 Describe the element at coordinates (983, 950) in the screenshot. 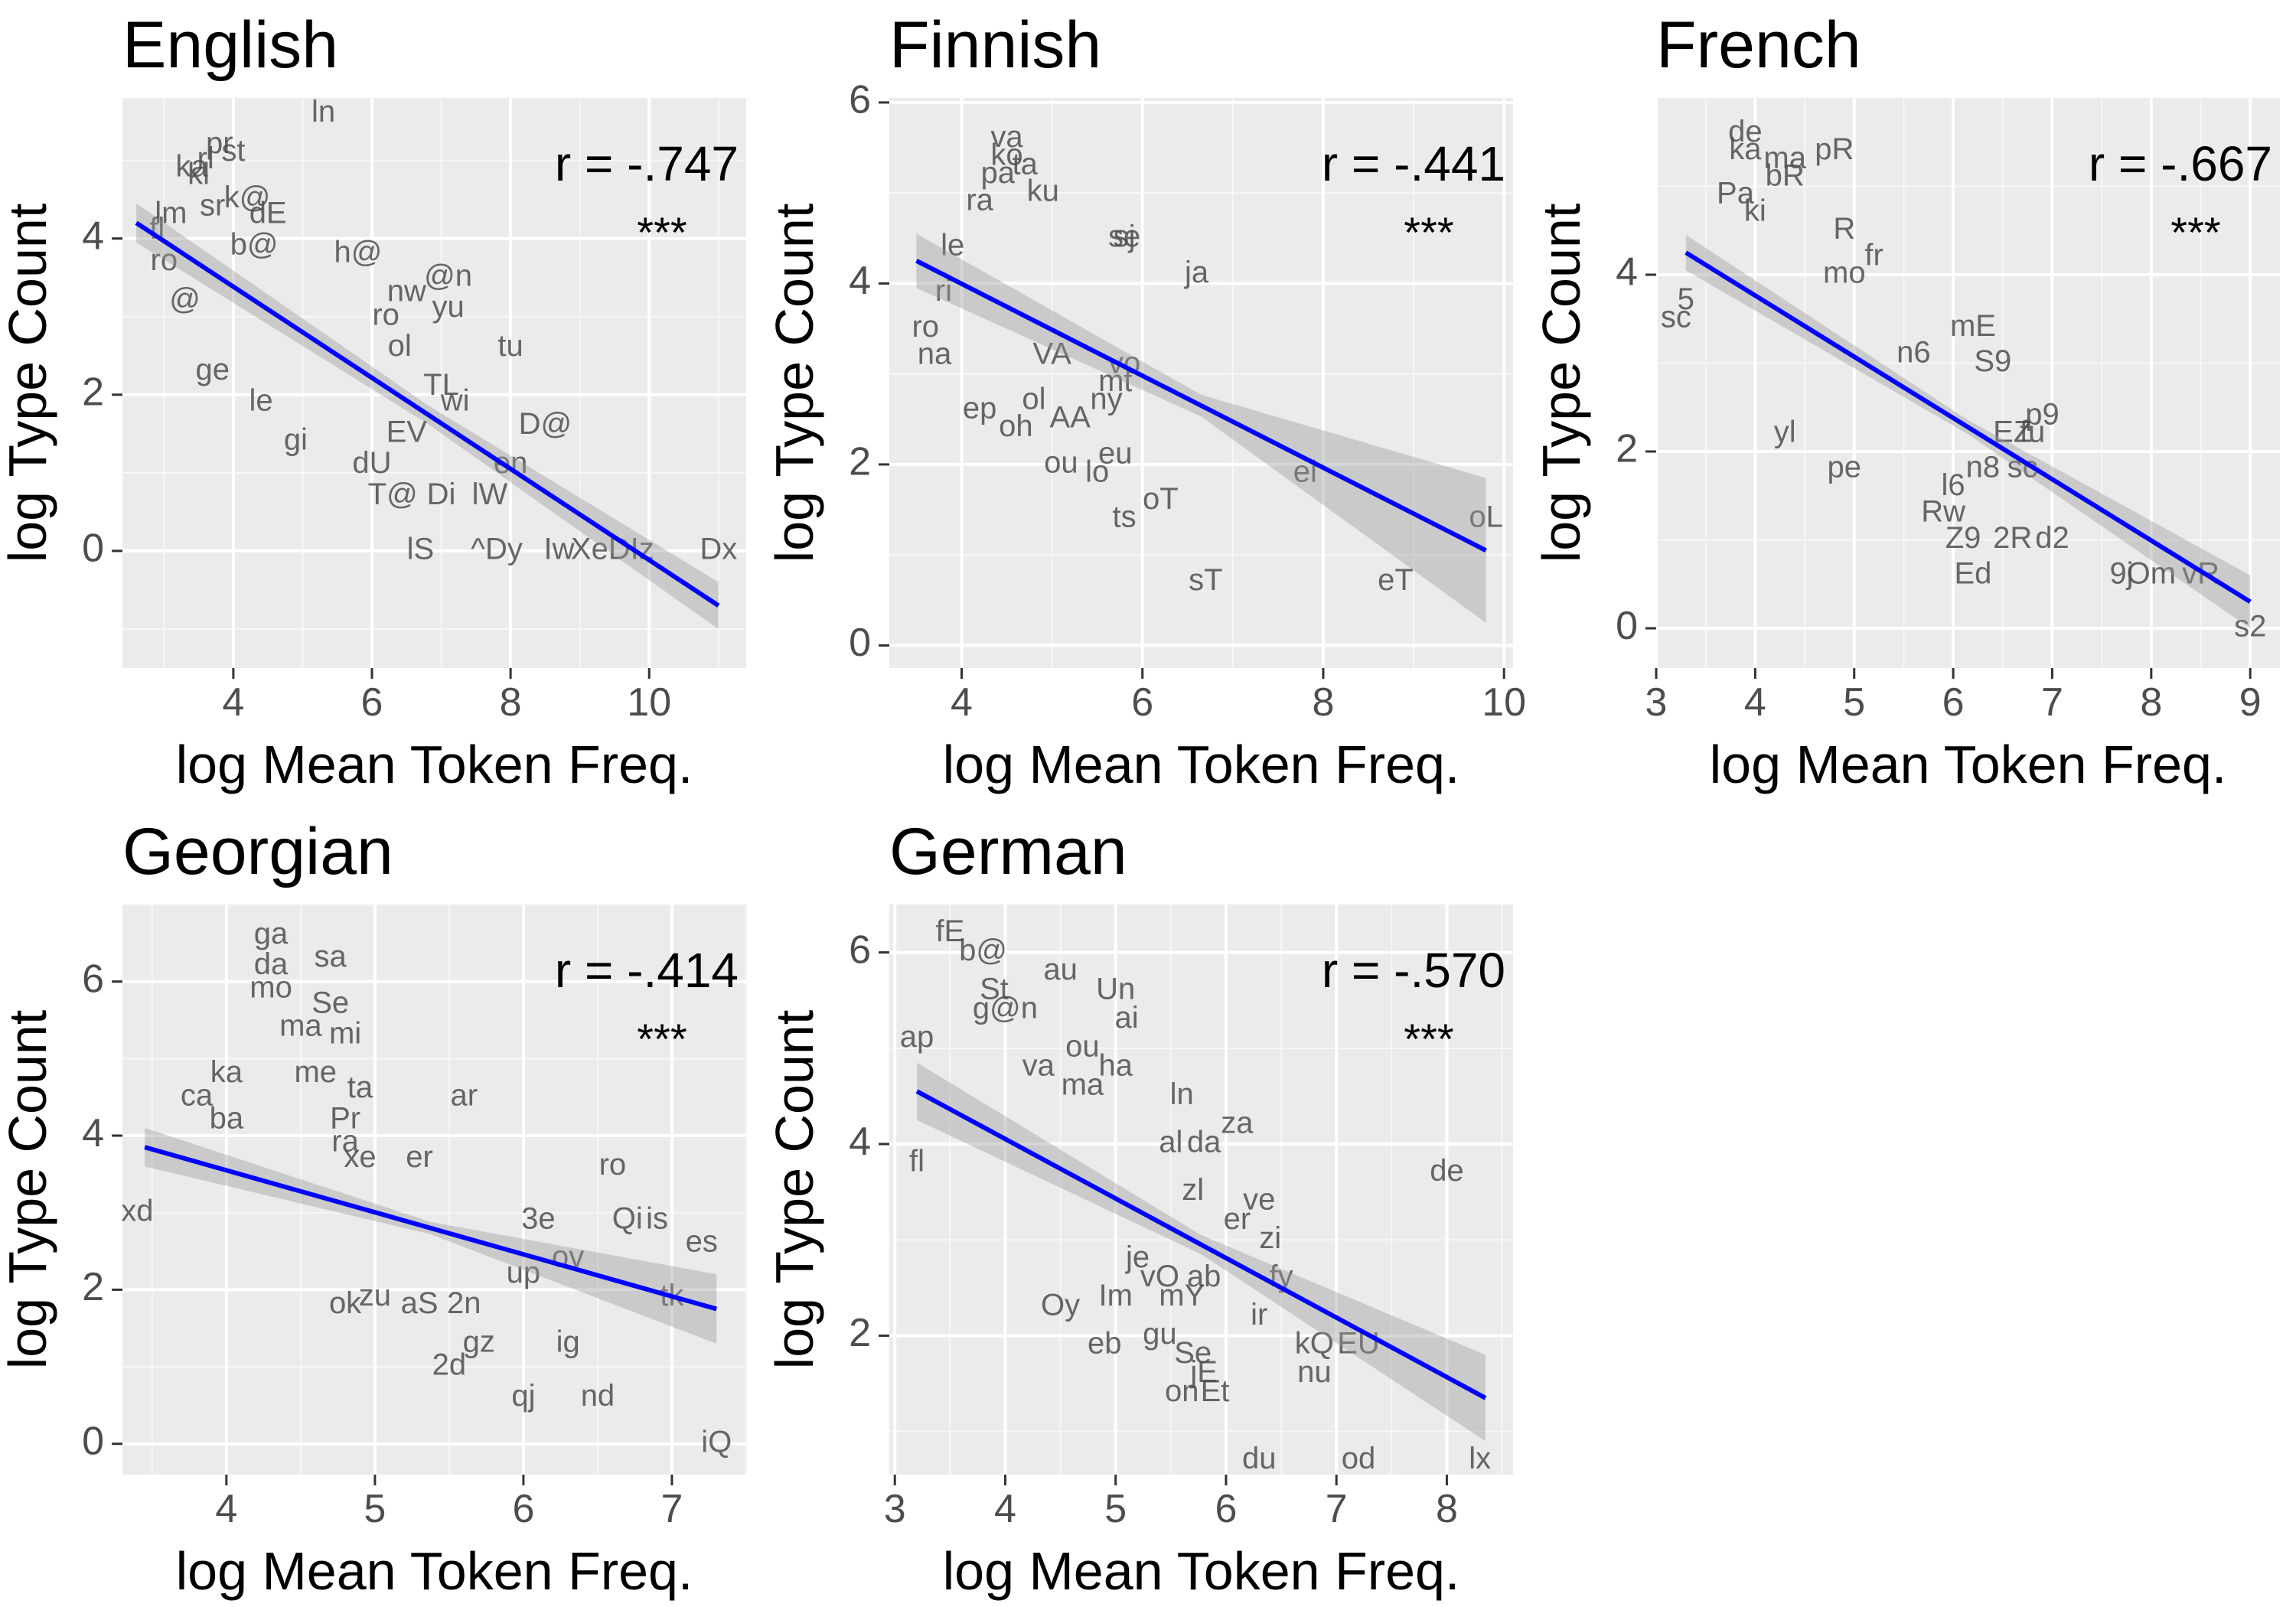

I see `point-label: b@` at that location.